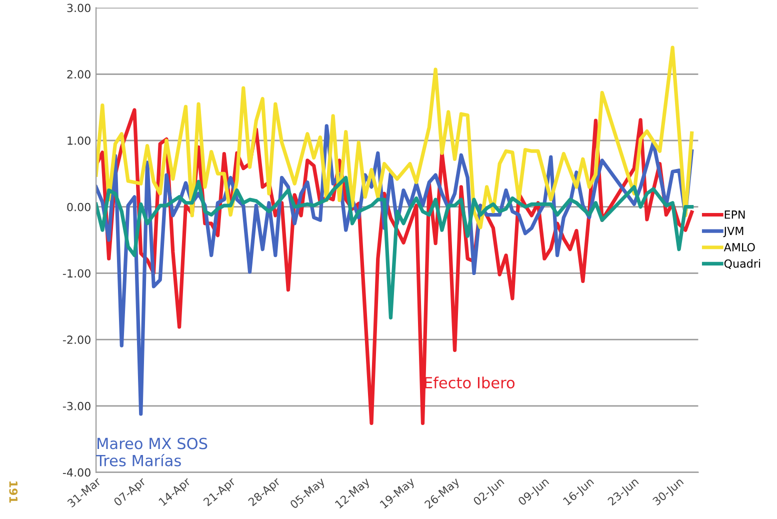  I want to click on y-tick-label: -1.00, so click(76, 273).